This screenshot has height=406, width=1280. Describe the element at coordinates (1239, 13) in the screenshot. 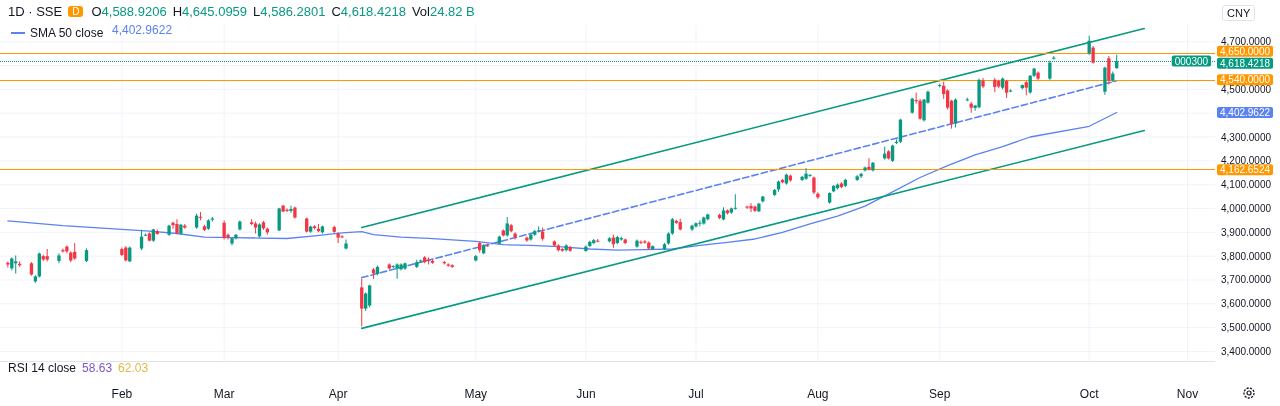

I see `text: CNY` at that location.